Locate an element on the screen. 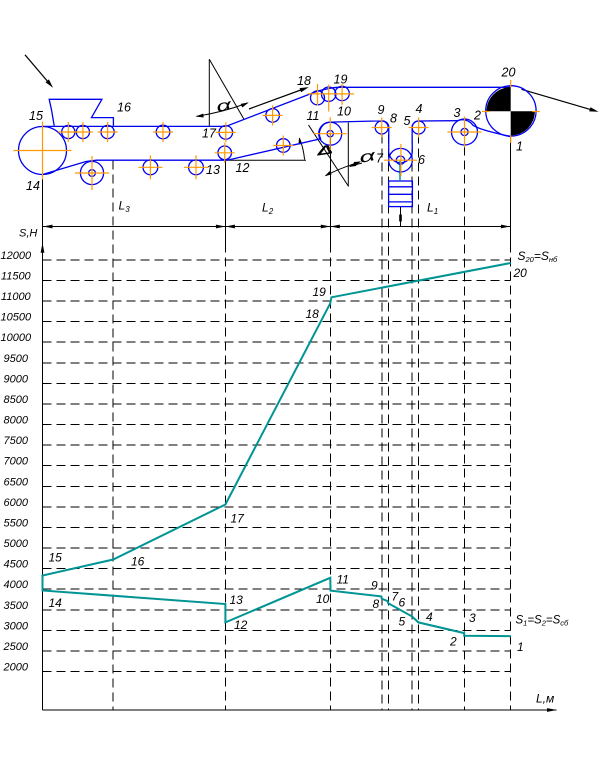 Image resolution: width=605 pixels, height=775 pixels. svg-text: 7000 is located at coordinates (16, 462).